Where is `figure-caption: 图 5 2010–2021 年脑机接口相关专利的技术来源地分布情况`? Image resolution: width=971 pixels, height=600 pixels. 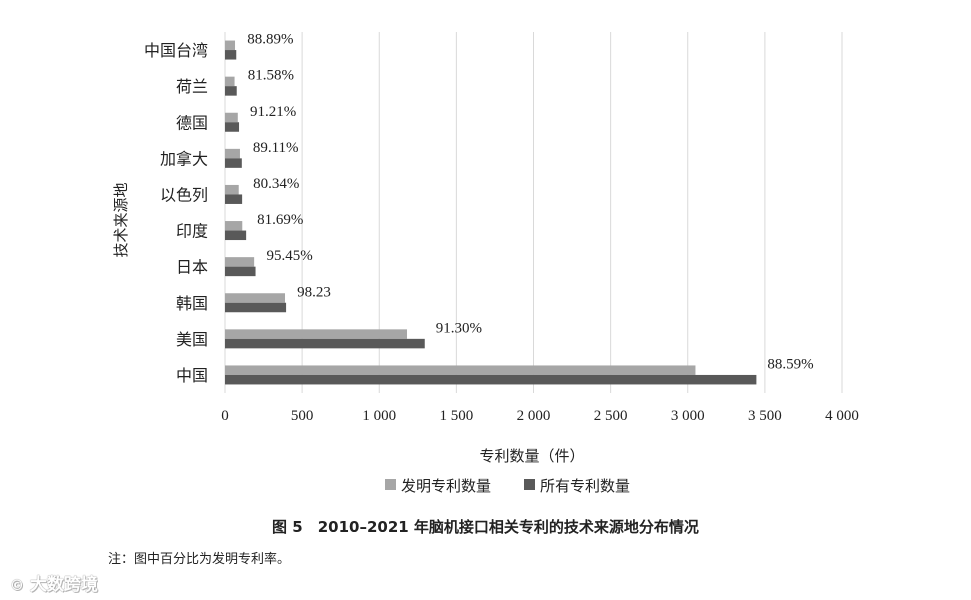 figure-caption: 图 5 2010–2021 年脑机接口相关专利的技术来源地分布情况 is located at coordinates (485, 527).